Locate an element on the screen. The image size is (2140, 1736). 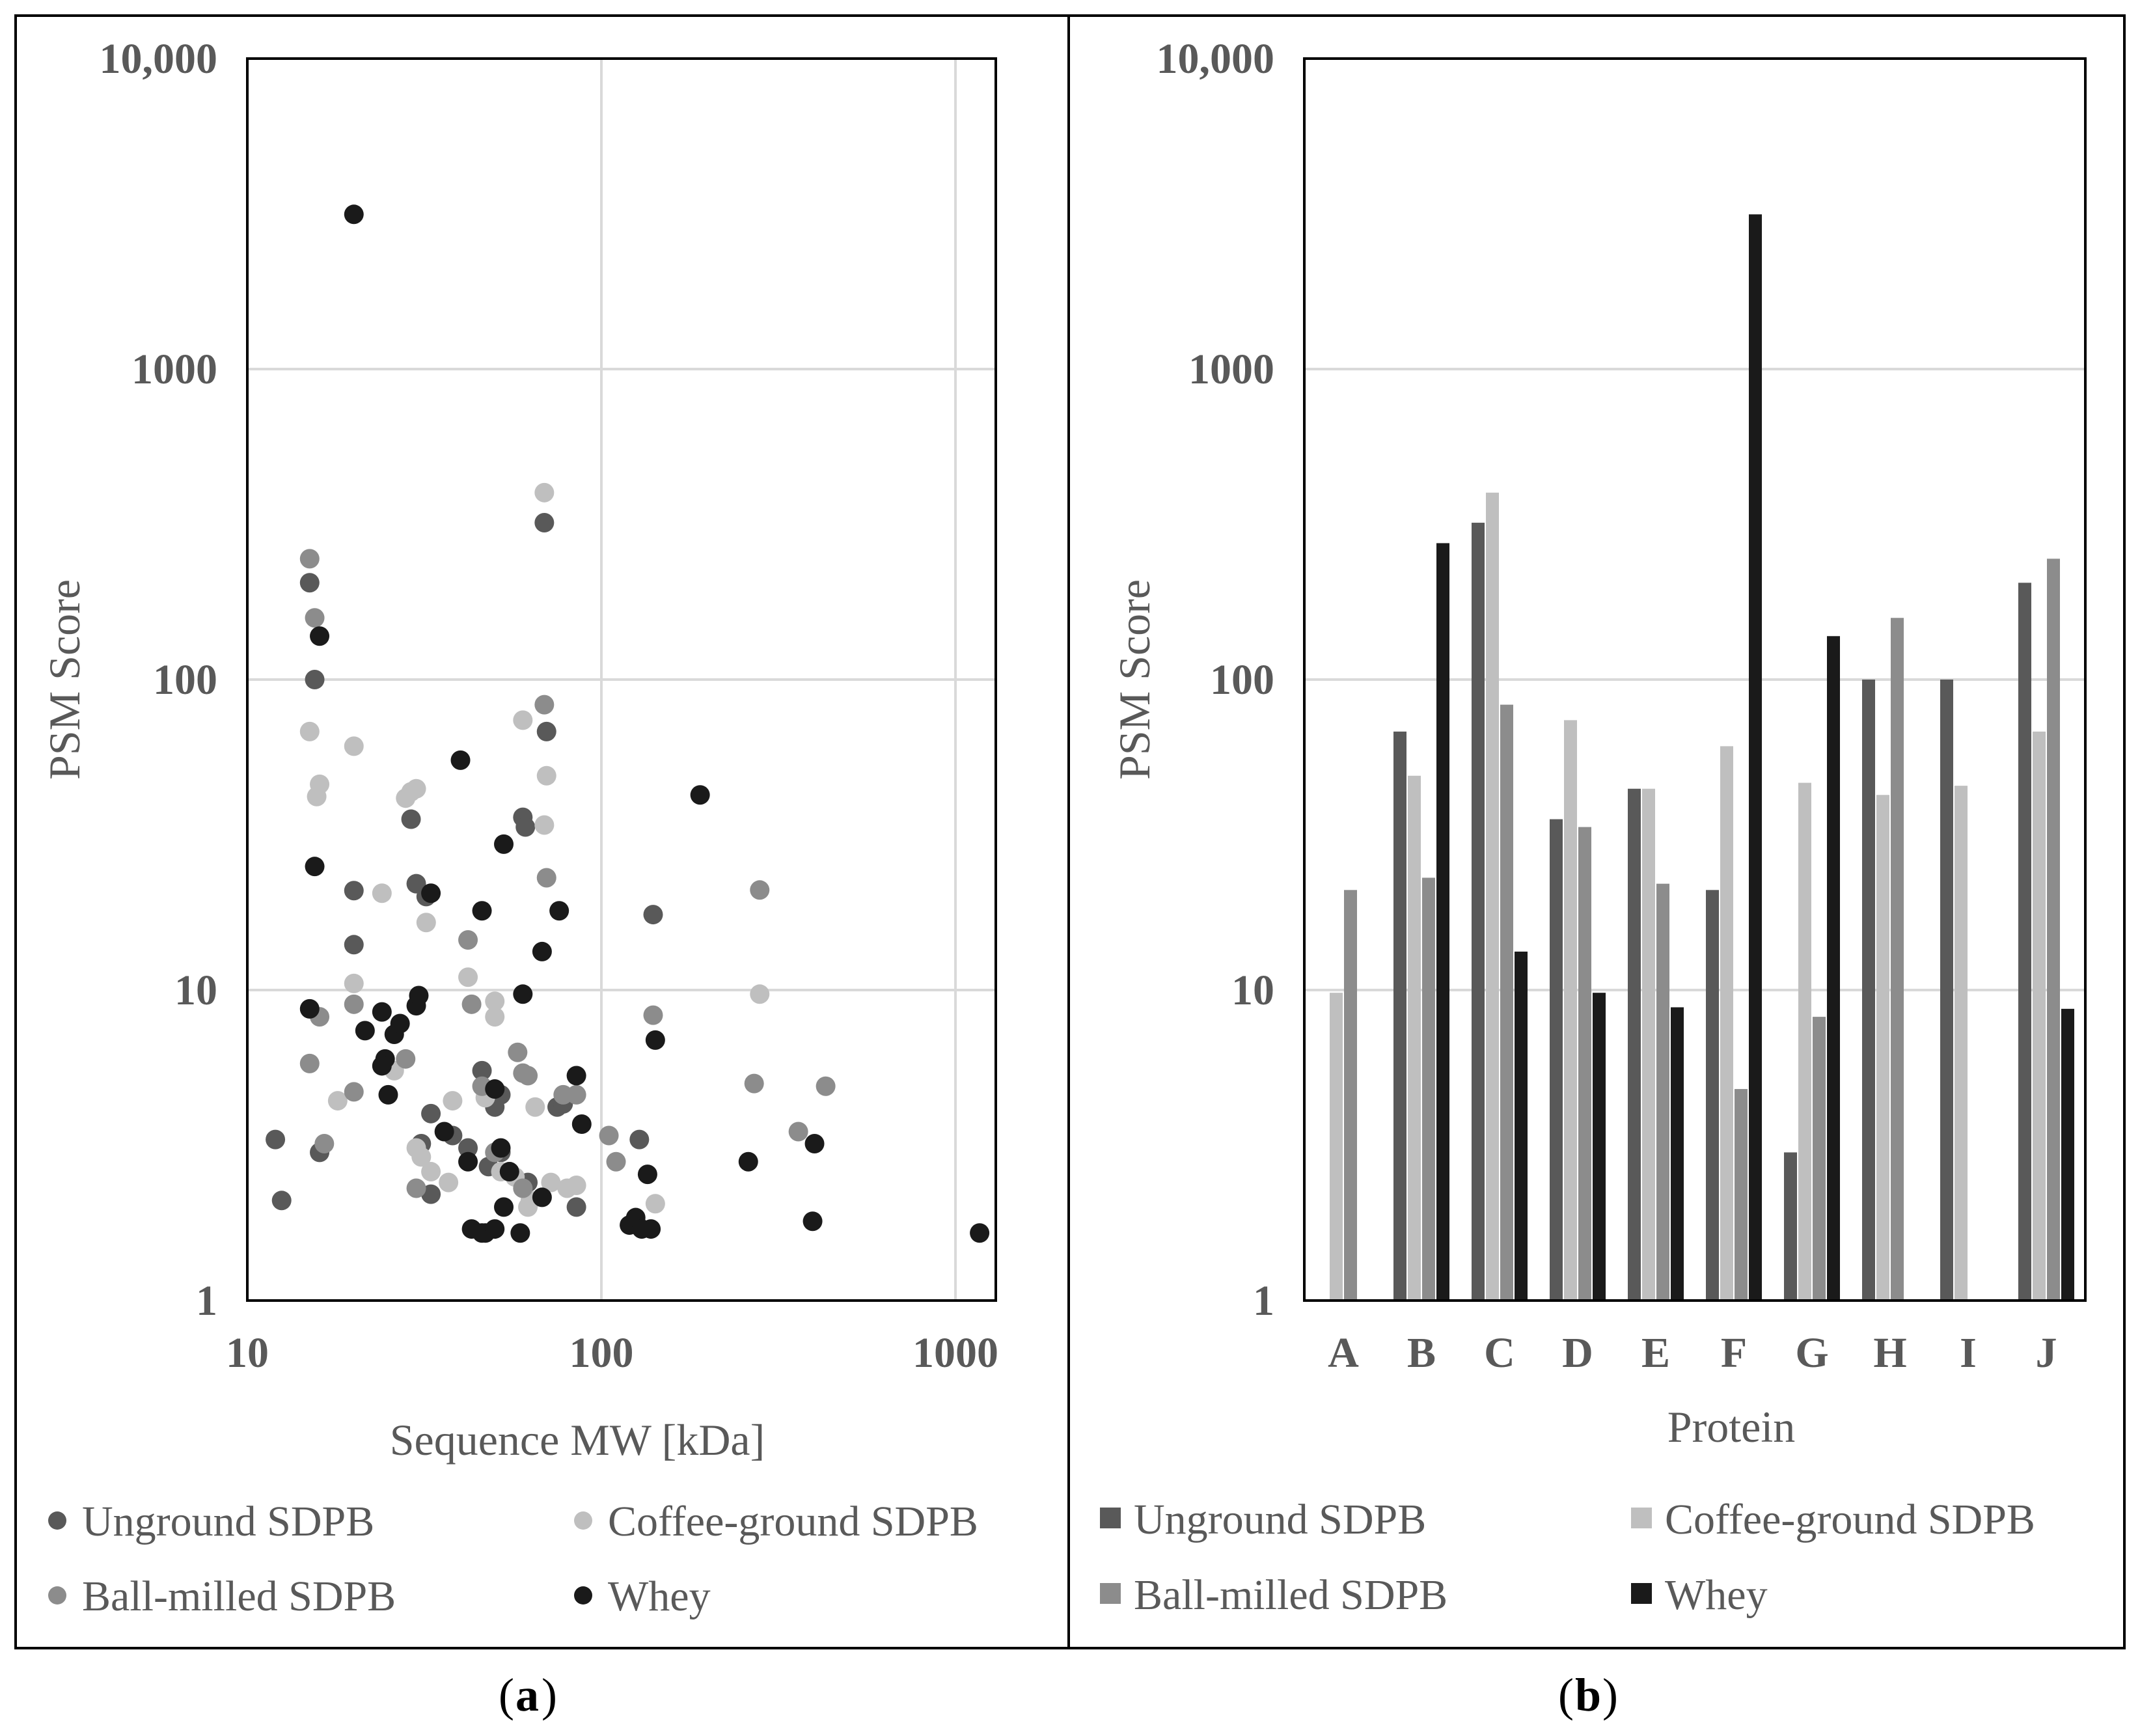
scatter-y-axis-label: PSM Score is located at coordinates (64, 680).